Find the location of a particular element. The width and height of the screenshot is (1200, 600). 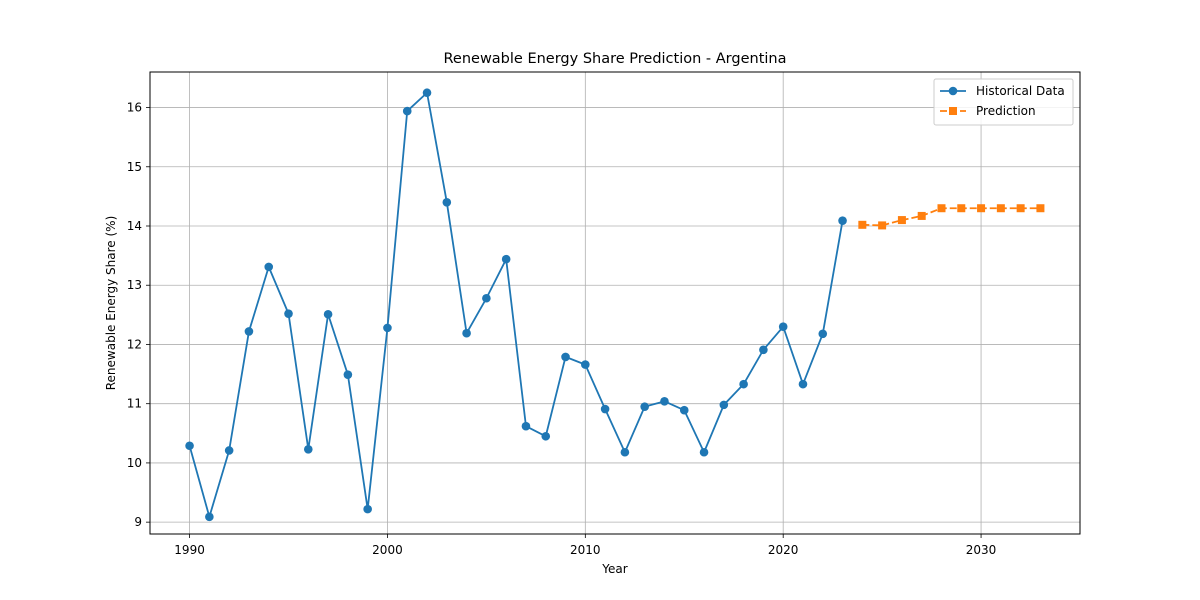

y-tick-label: 11 is located at coordinates (134, 404).